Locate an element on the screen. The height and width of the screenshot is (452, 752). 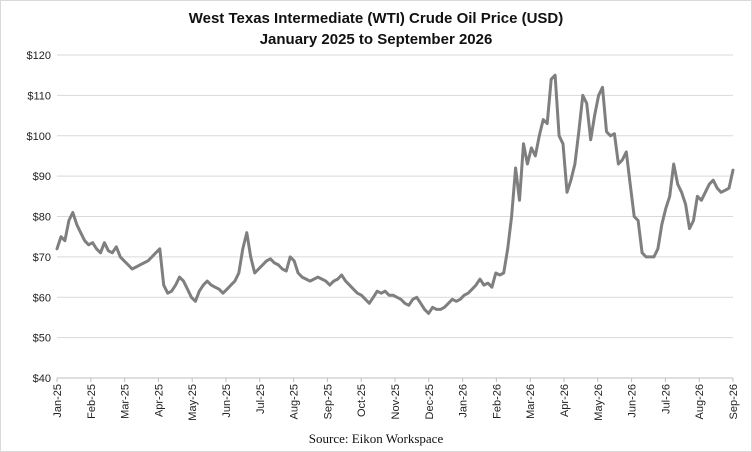
x-tick-label: May-26 is located at coordinates (599, 402).